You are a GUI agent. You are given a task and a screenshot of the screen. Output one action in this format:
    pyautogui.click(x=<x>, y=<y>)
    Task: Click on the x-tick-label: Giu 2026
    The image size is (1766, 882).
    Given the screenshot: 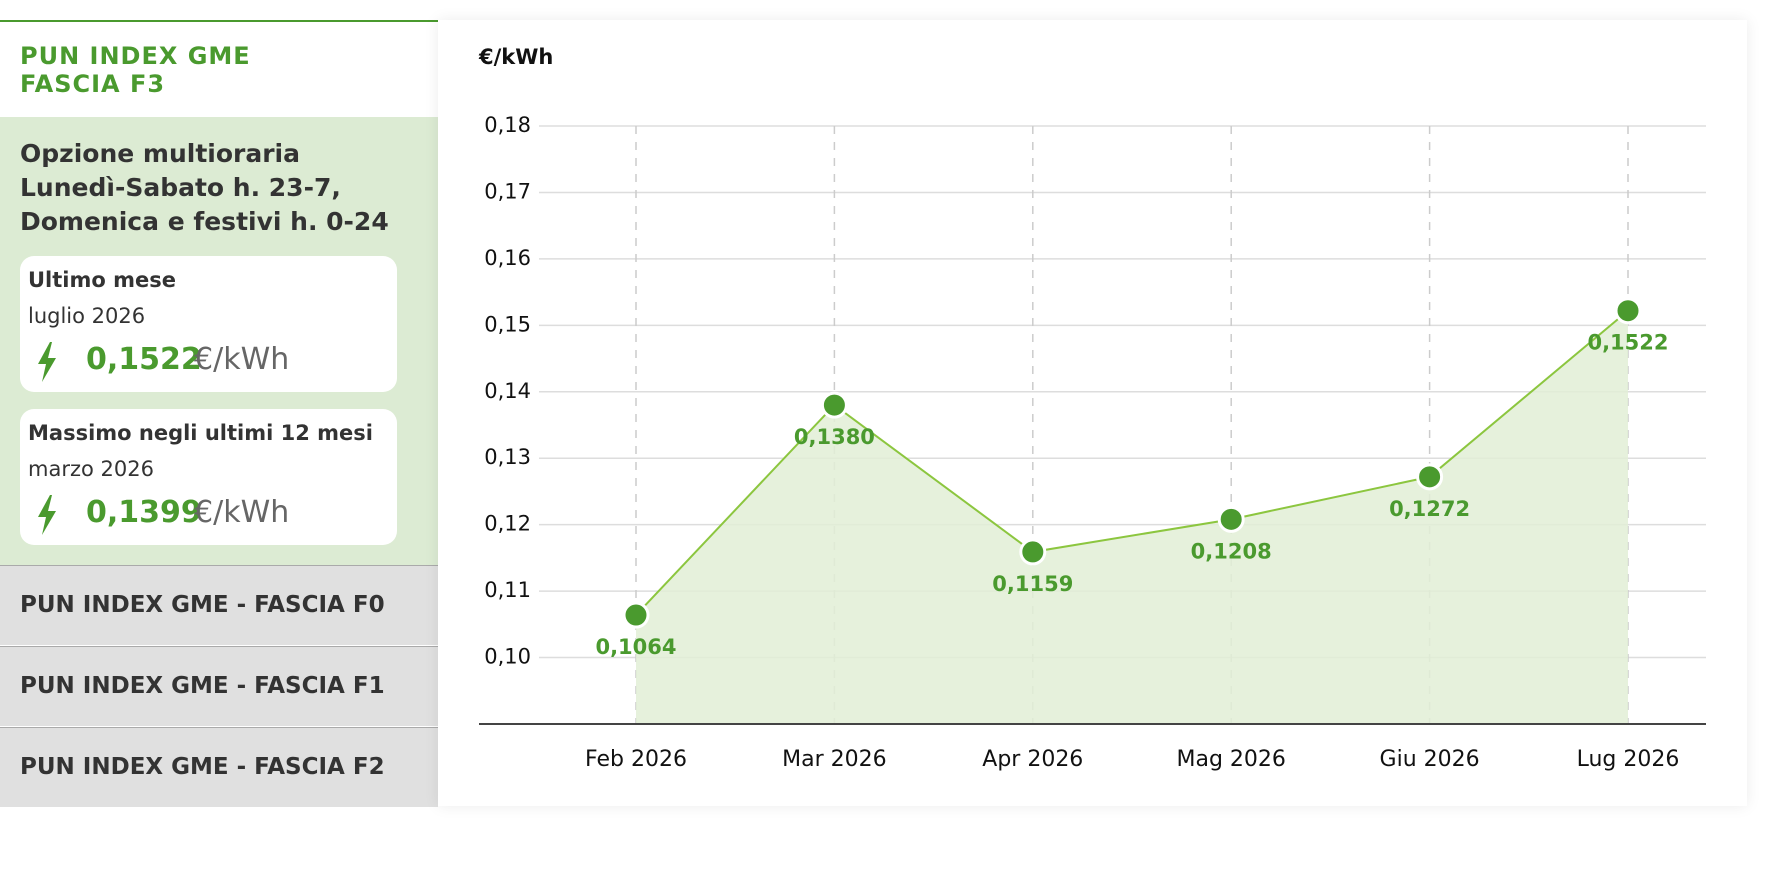 What is the action you would take?
    pyautogui.click(x=1430, y=759)
    